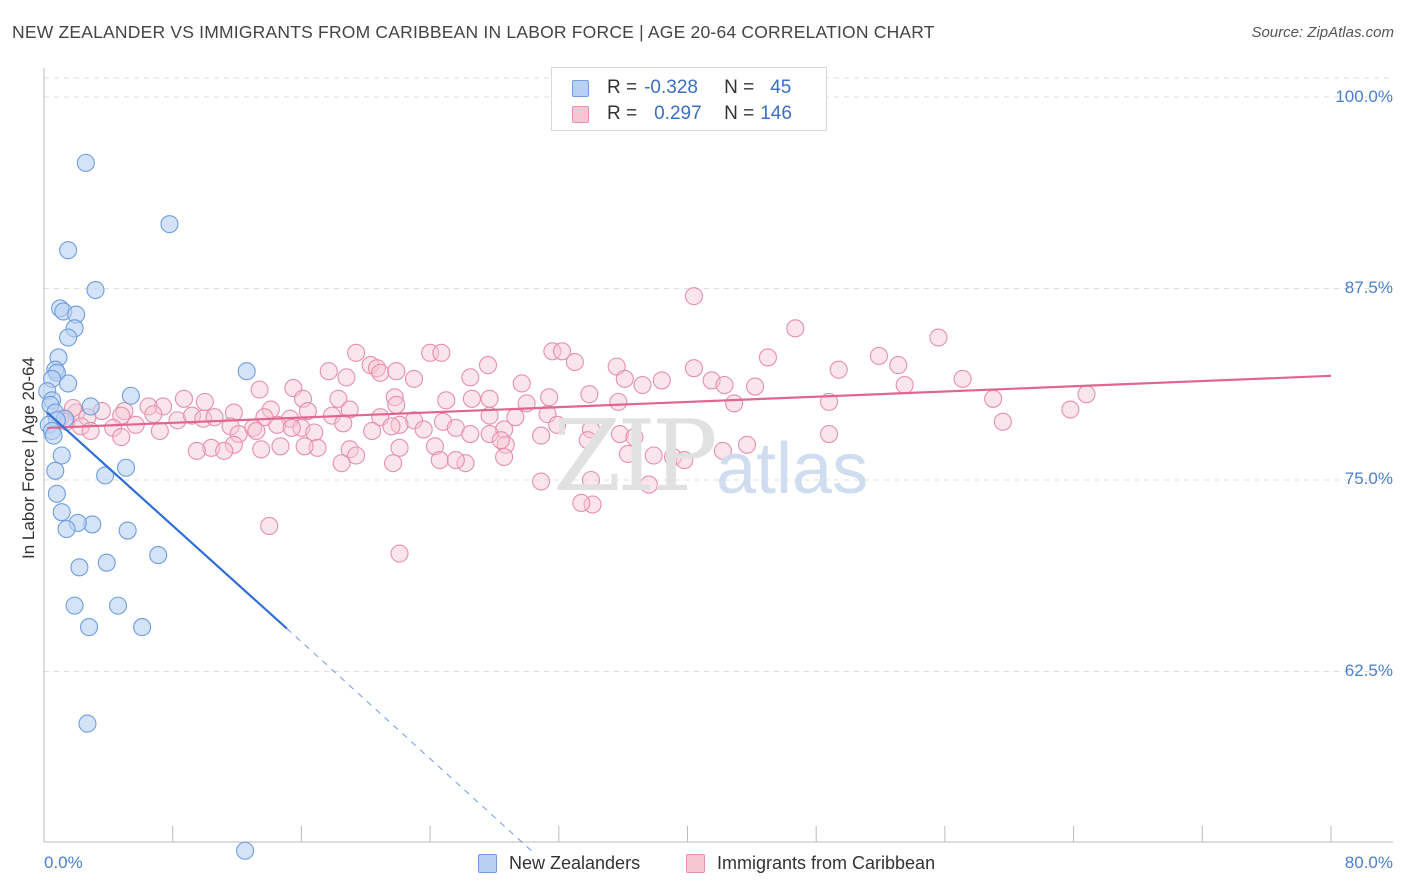 The width and height of the screenshot is (1406, 892). Describe the element at coordinates (580, 114) in the screenshot. I see `pink-swatch-icon` at that location.